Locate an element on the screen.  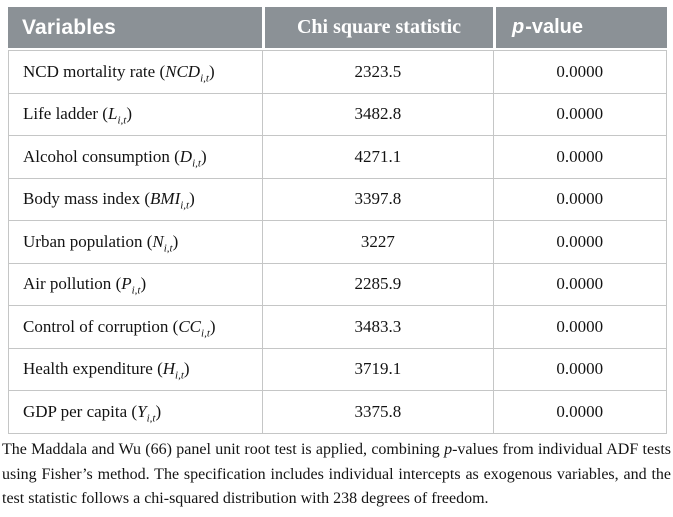
table-row: Body mass index (BMIi,t) 3397.8 0.0000 is located at coordinates (337, 199).